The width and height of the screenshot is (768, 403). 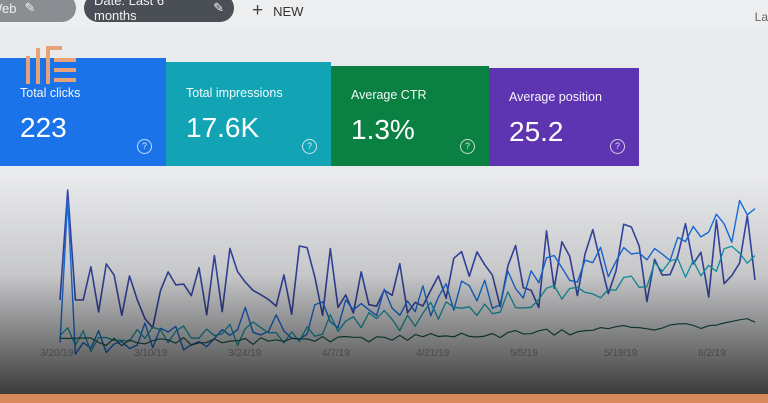 What do you see at coordinates (151, 353) in the screenshot?
I see `x-axis-tick-label: 3/10/19` at bounding box center [151, 353].